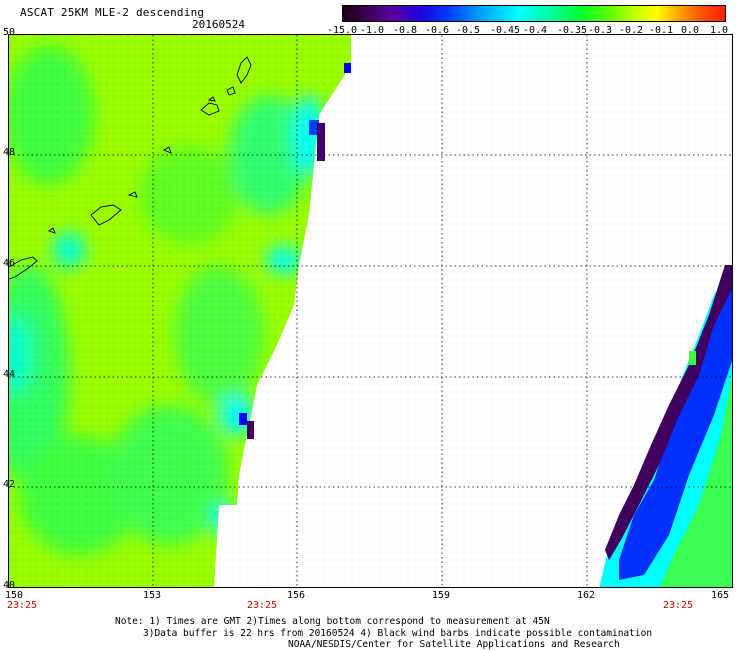 Image resolution: width=740 pixels, height=651 pixels. What do you see at coordinates (9, 374) in the screenshot?
I see `lat-label: 44` at bounding box center [9, 374].